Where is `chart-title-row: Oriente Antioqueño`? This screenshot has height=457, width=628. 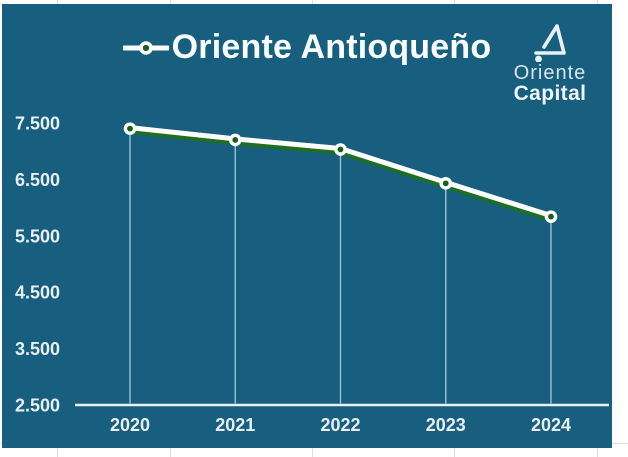
chart-title-row: Oriente Antioqueño is located at coordinates (307, 47).